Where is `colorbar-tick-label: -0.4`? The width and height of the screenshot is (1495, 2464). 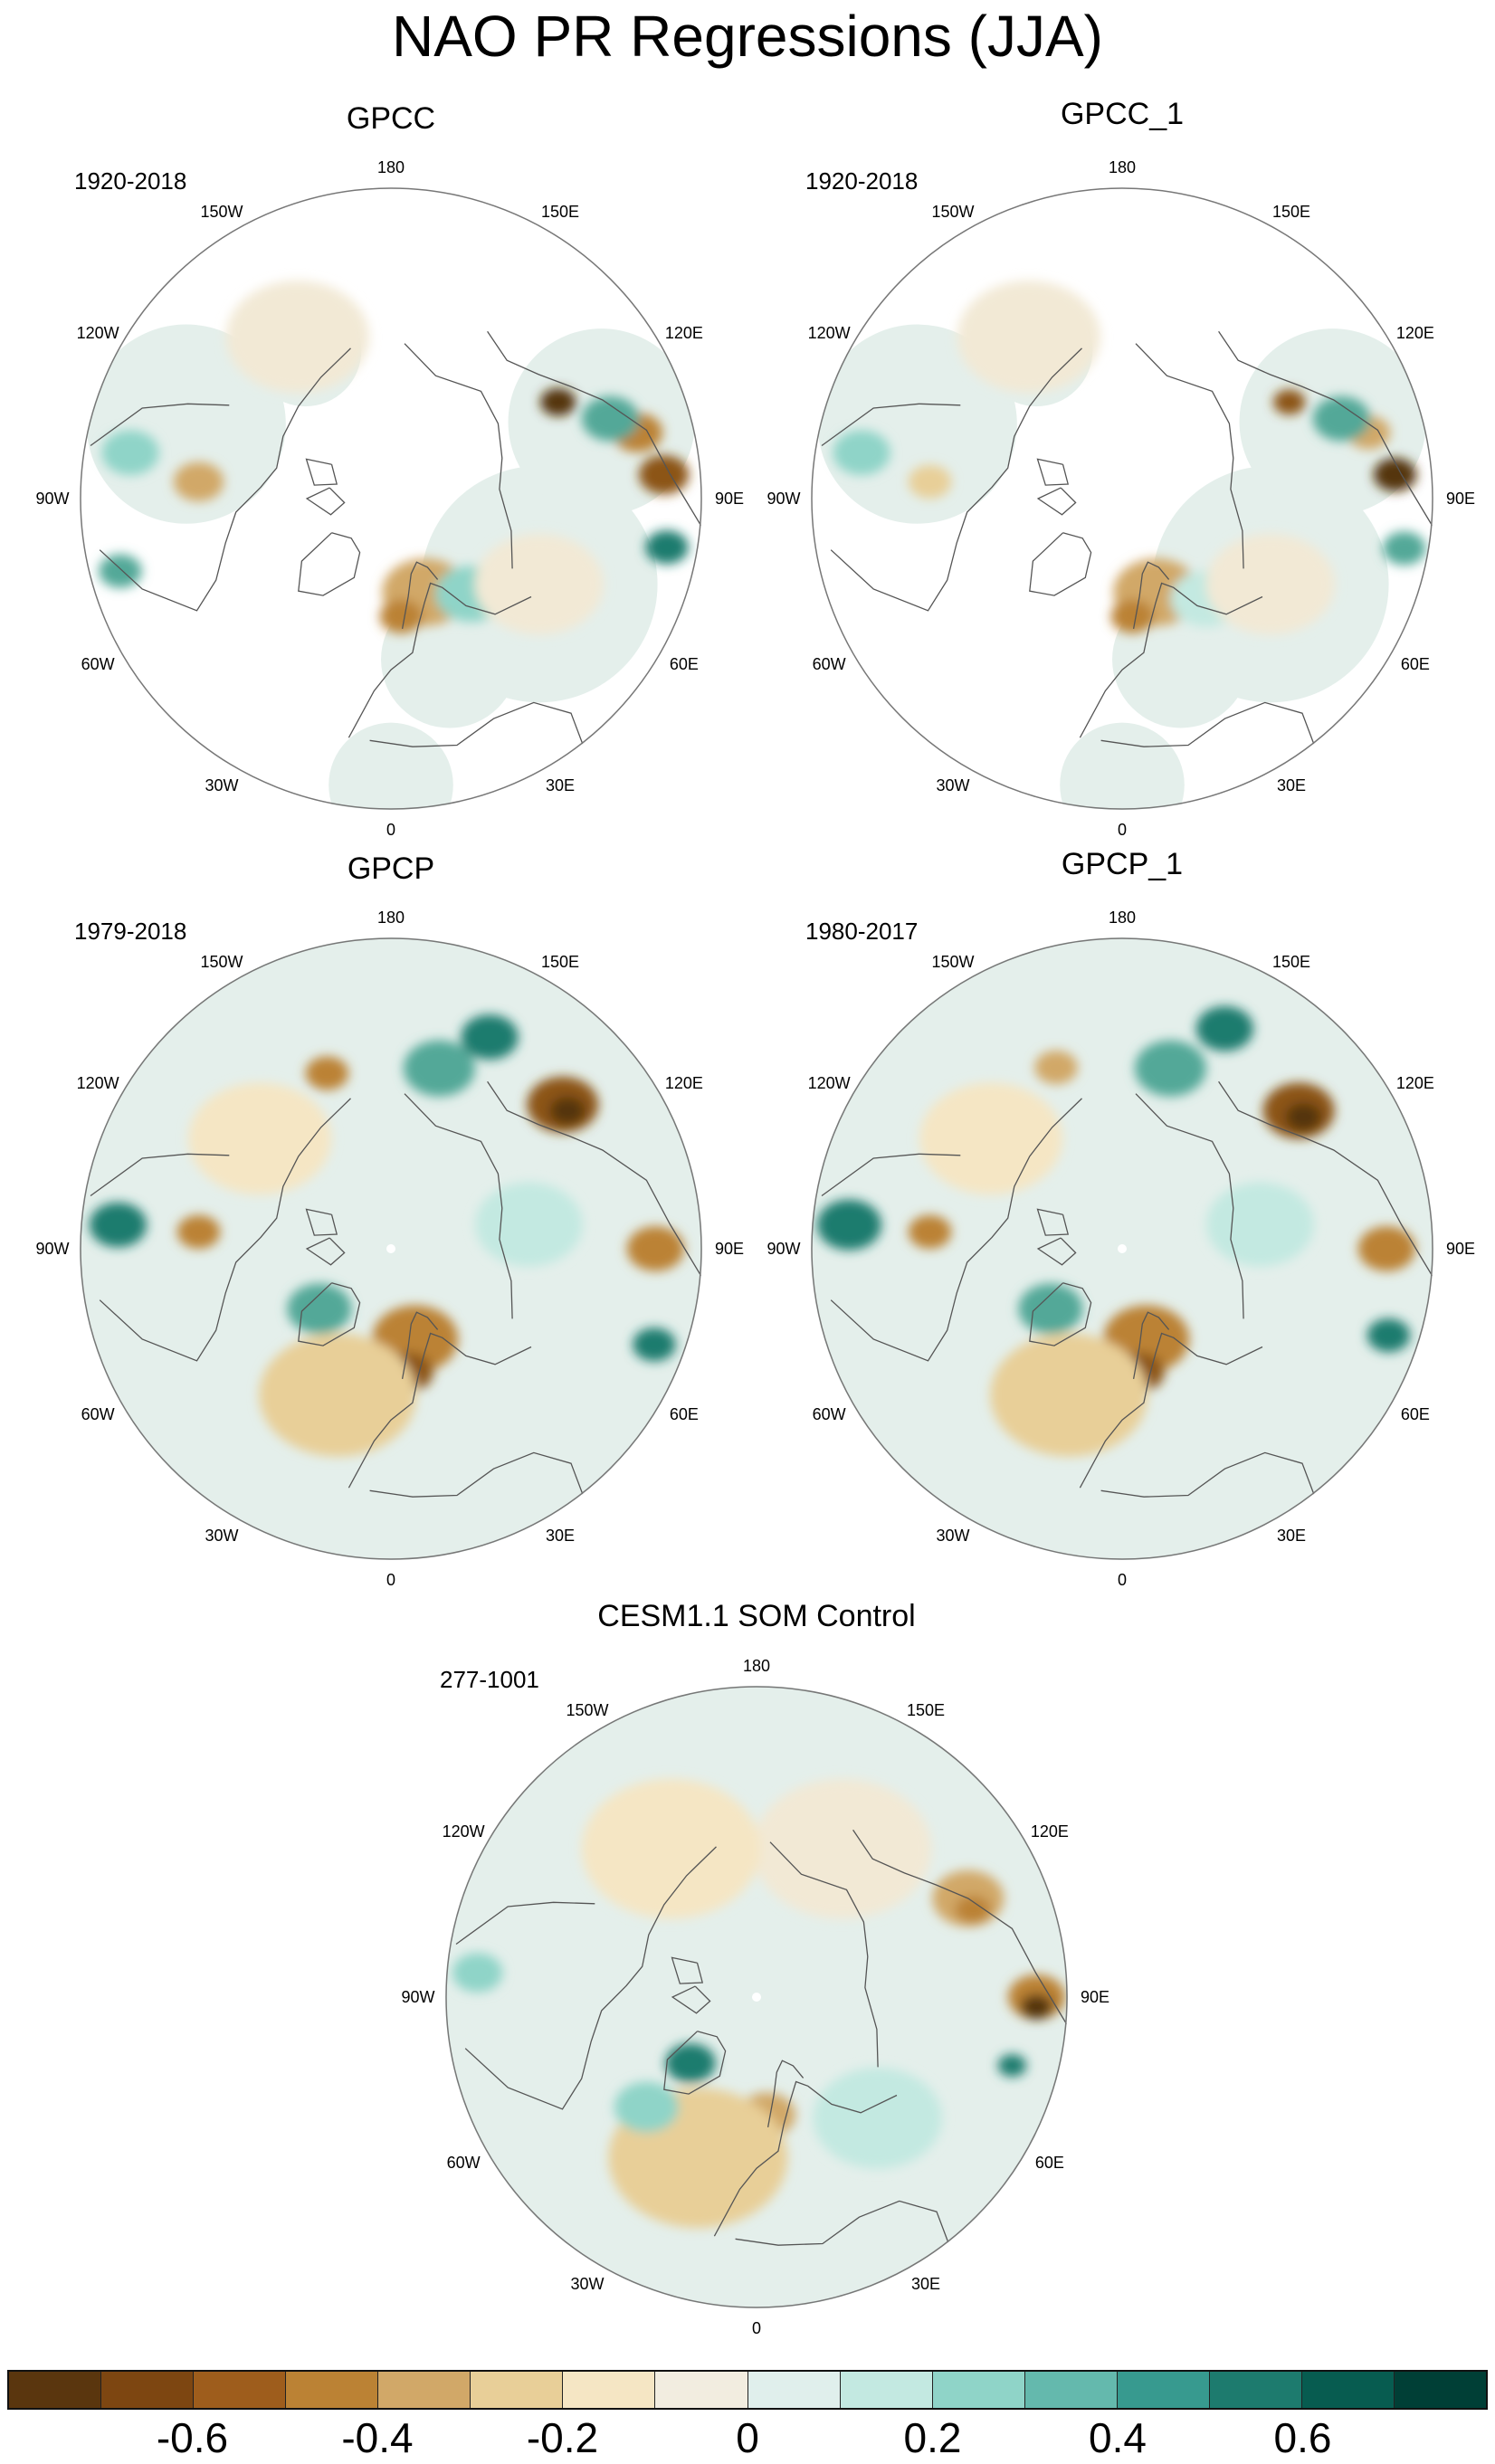
colorbar-tick-label: -0.4 is located at coordinates (377, 2437).